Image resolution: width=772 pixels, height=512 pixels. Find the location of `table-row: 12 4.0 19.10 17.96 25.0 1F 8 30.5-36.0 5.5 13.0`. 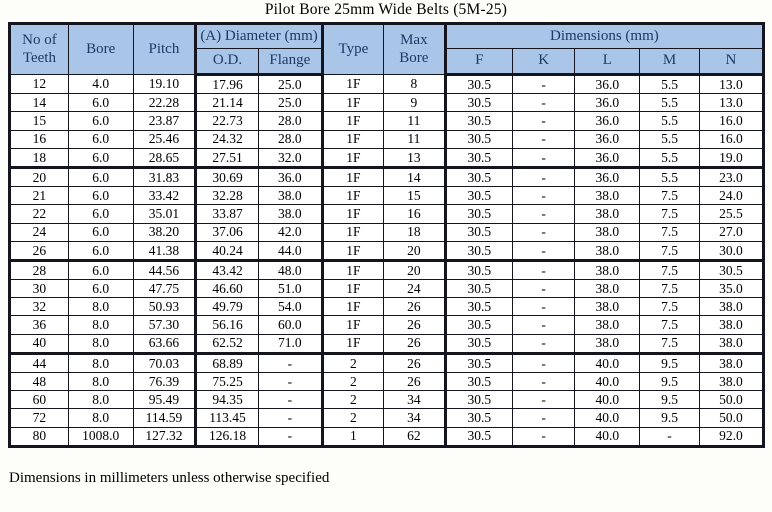

table-row: 12 4.0 19.10 17.96 25.0 1F 8 30.5-36.0 5.5 13.0 is located at coordinates (387, 84).